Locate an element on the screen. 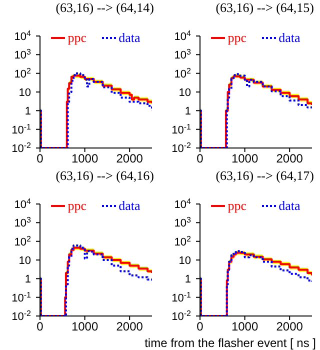  chart-title: (63,16) --> (64,15) is located at coordinates (264, 8).